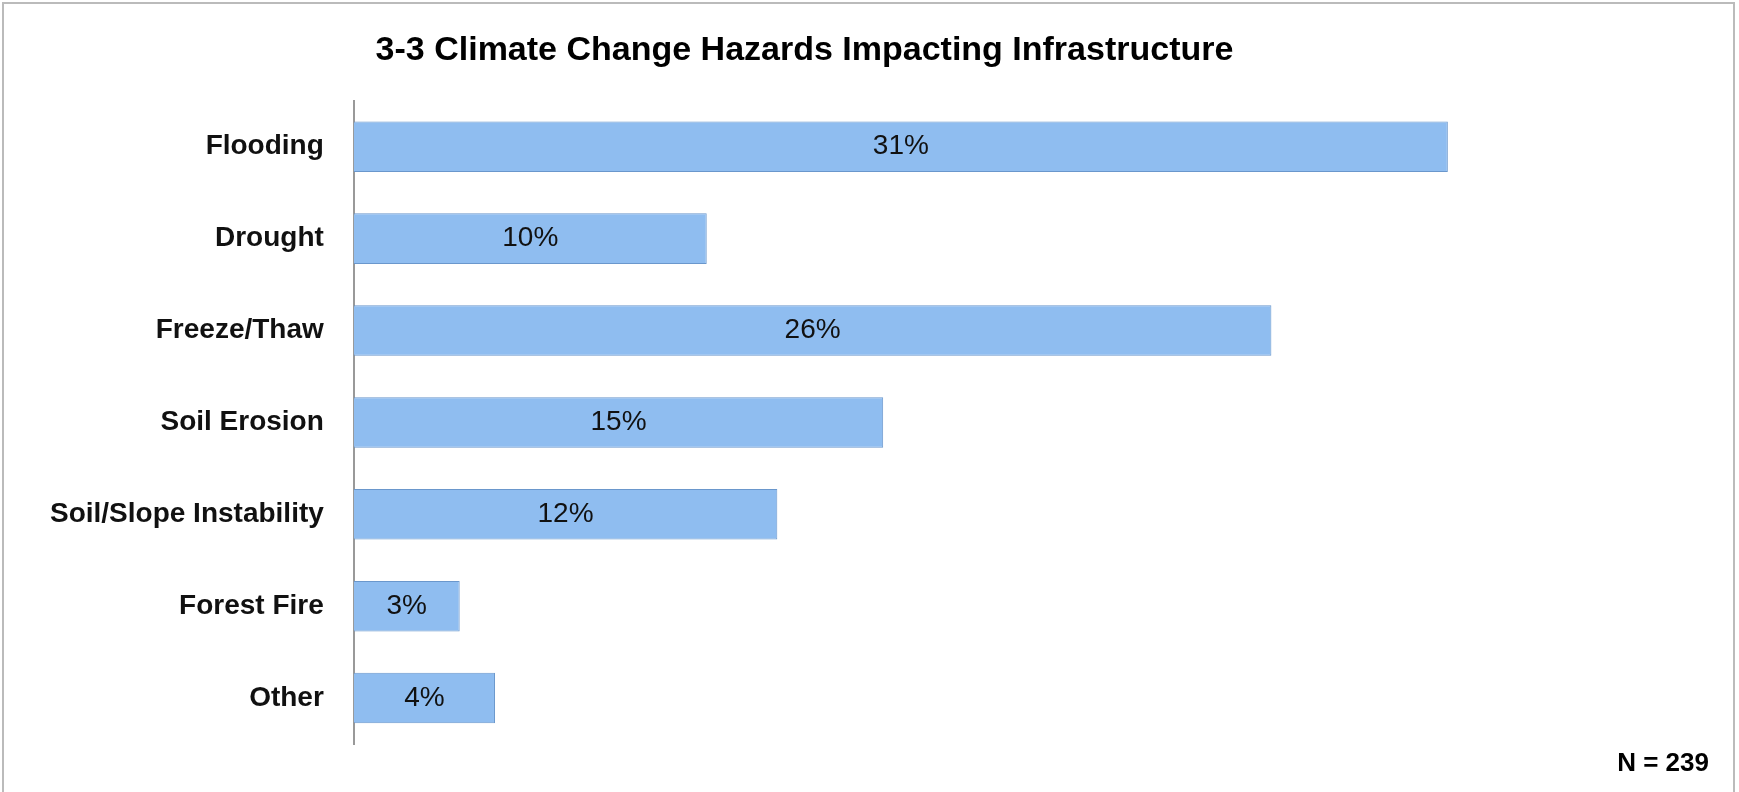 Image resolution: width=1739 pixels, height=792 pixels. I want to click on y-tick-label: Soil/Slope Instability, so click(187, 512).